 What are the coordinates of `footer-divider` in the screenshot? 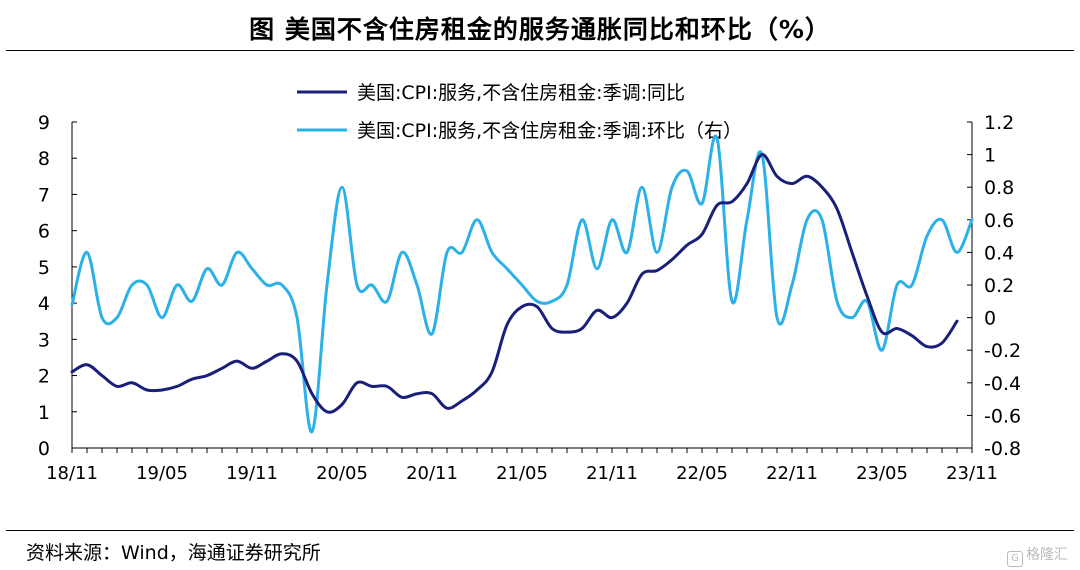 It's located at (540, 530).